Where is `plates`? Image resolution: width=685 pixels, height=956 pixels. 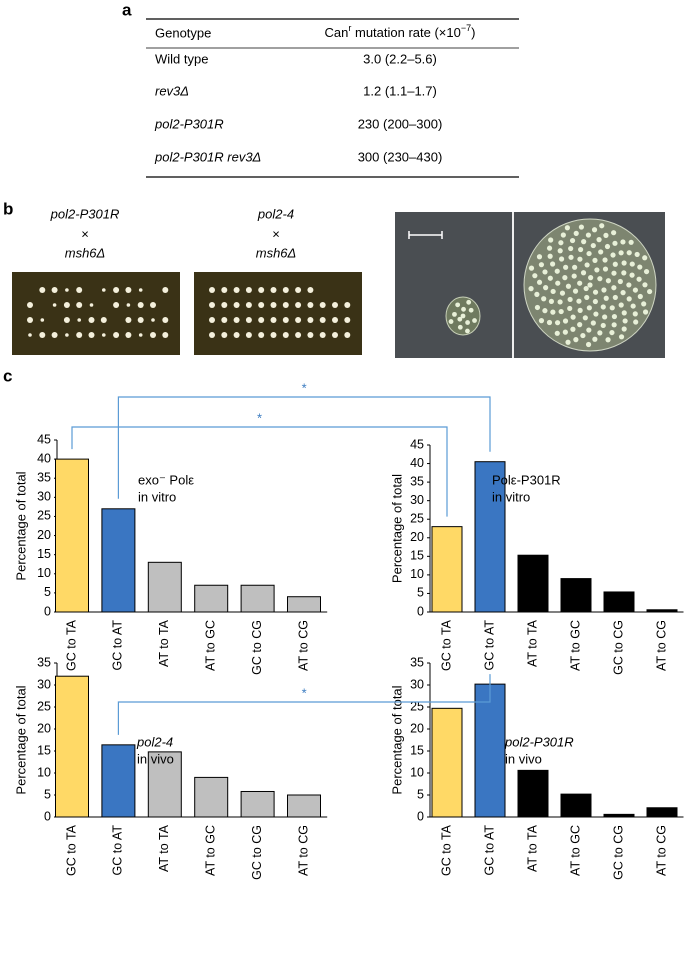
plates is located at coordinates (338, 285).